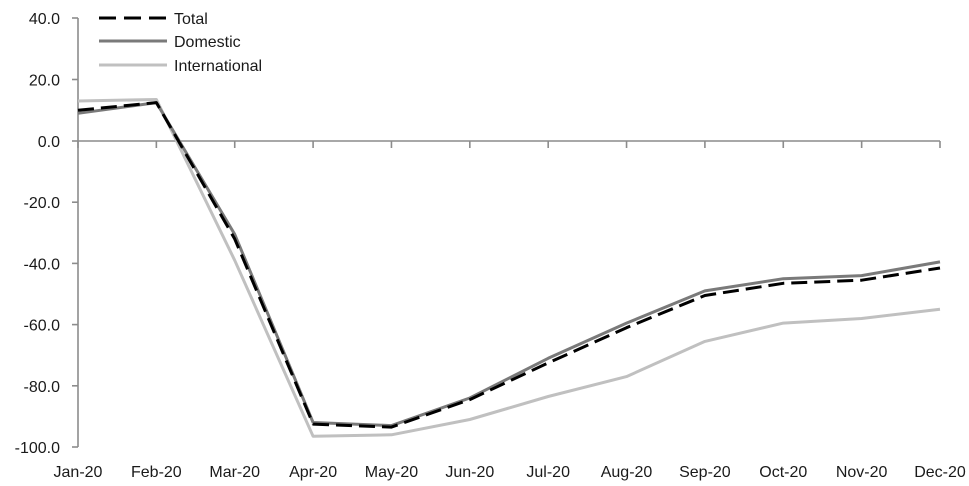  Describe the element at coordinates (862, 472) in the screenshot. I see `x-tick-label: Nov-20` at that location.